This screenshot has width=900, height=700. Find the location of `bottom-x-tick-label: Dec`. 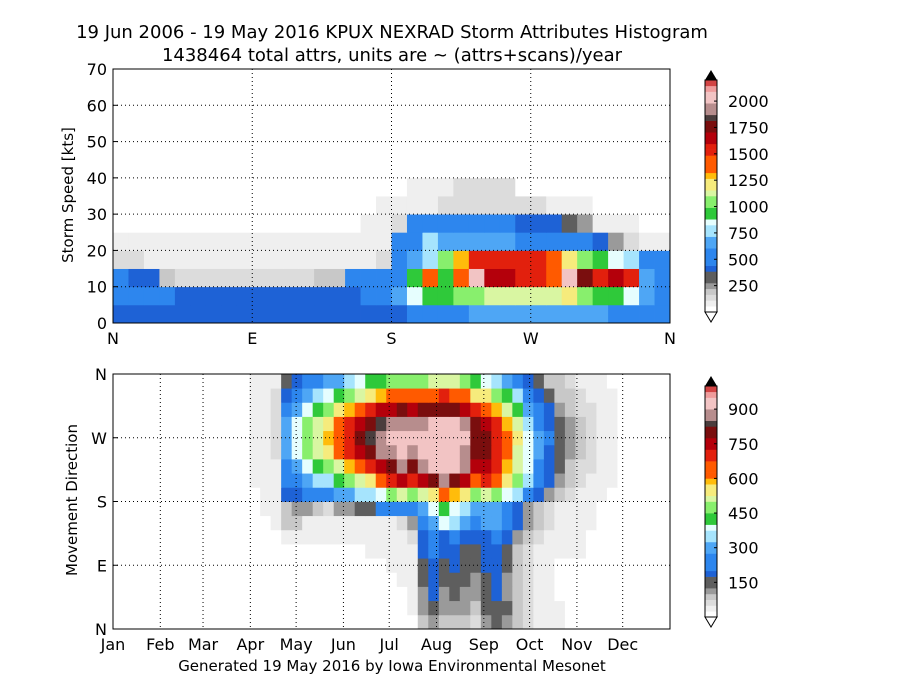

bottom-x-tick-label: Dec is located at coordinates (622, 644).